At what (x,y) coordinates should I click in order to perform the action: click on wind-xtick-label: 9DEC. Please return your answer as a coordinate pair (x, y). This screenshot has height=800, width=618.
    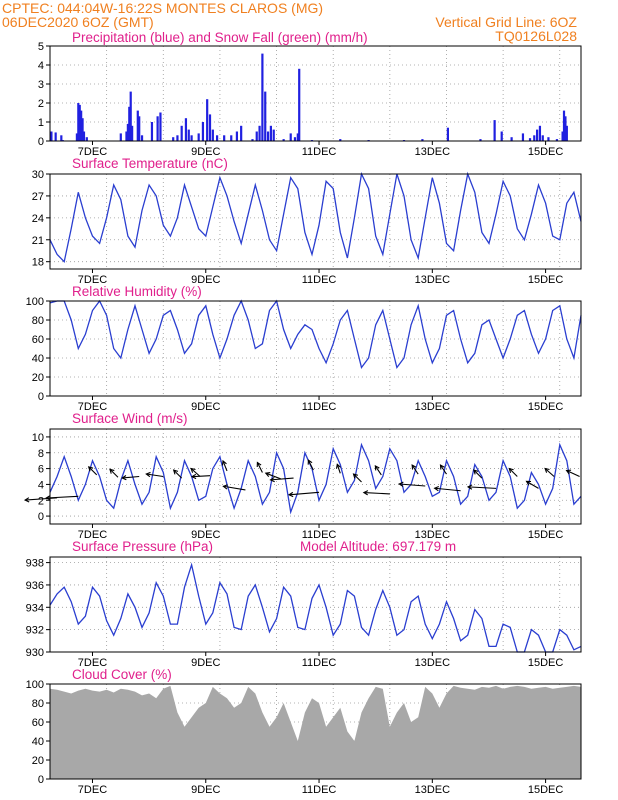
    Looking at the image, I should click on (205, 535).